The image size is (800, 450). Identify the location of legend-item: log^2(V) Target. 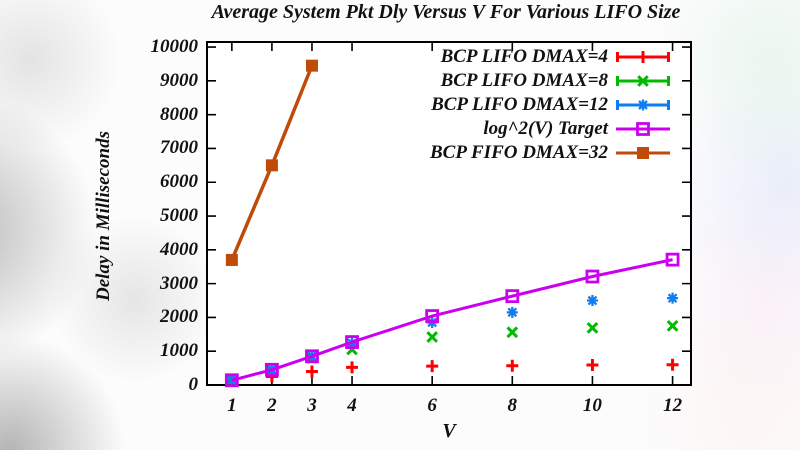
(491, 129).